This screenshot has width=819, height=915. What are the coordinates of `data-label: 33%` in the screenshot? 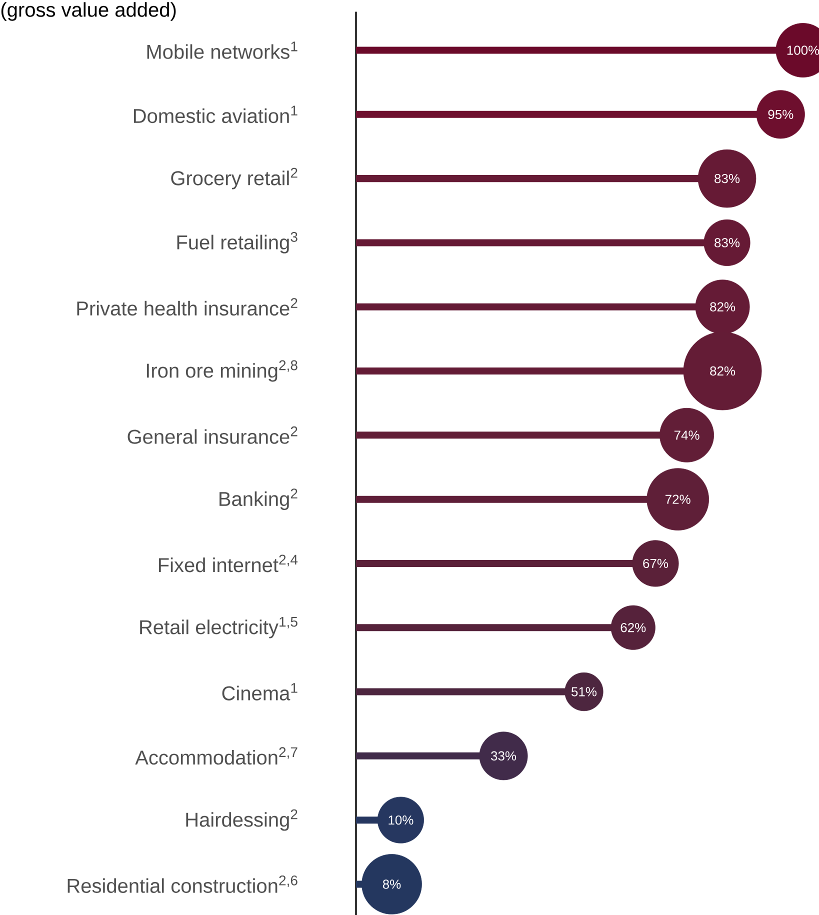 It's located at (503, 756).